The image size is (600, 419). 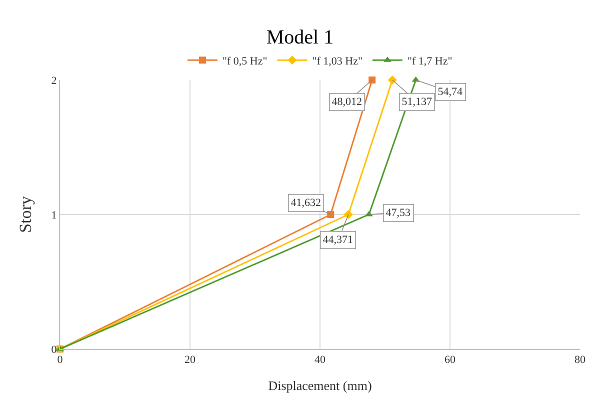 I want to click on legend-label: "f 1,03 Hz", so click(x=337, y=61).